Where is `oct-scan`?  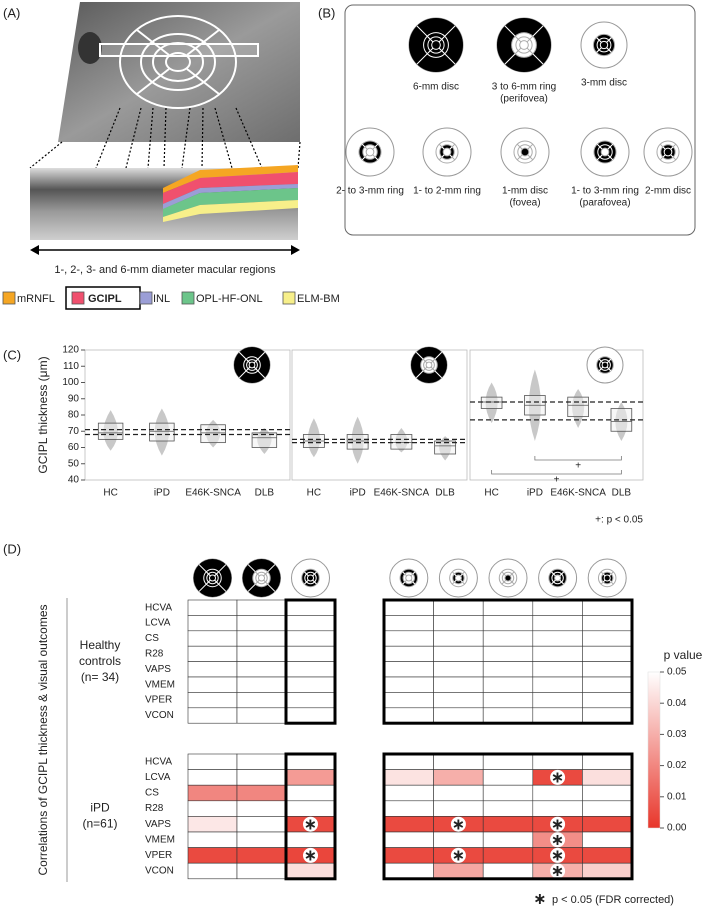
oct-scan is located at coordinates (164, 202).